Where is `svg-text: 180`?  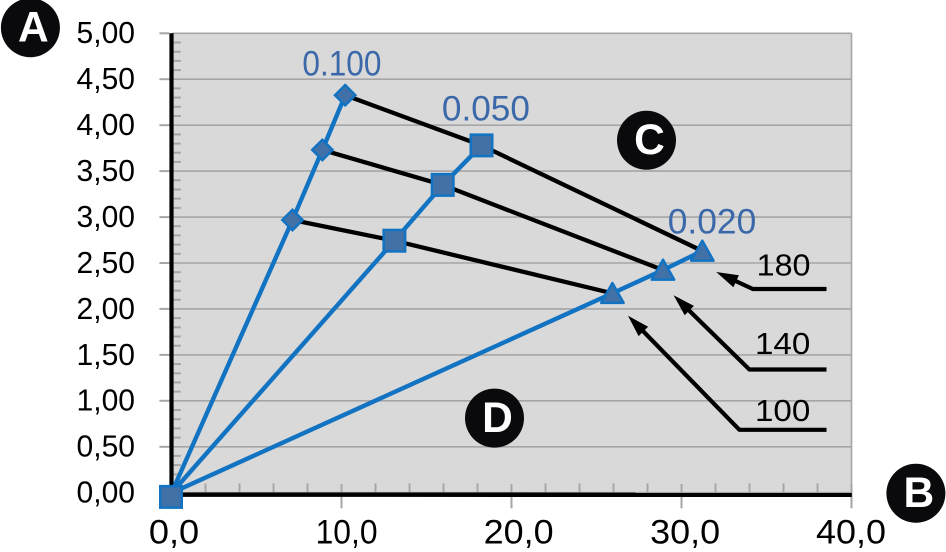
svg-text: 180 is located at coordinates (784, 265).